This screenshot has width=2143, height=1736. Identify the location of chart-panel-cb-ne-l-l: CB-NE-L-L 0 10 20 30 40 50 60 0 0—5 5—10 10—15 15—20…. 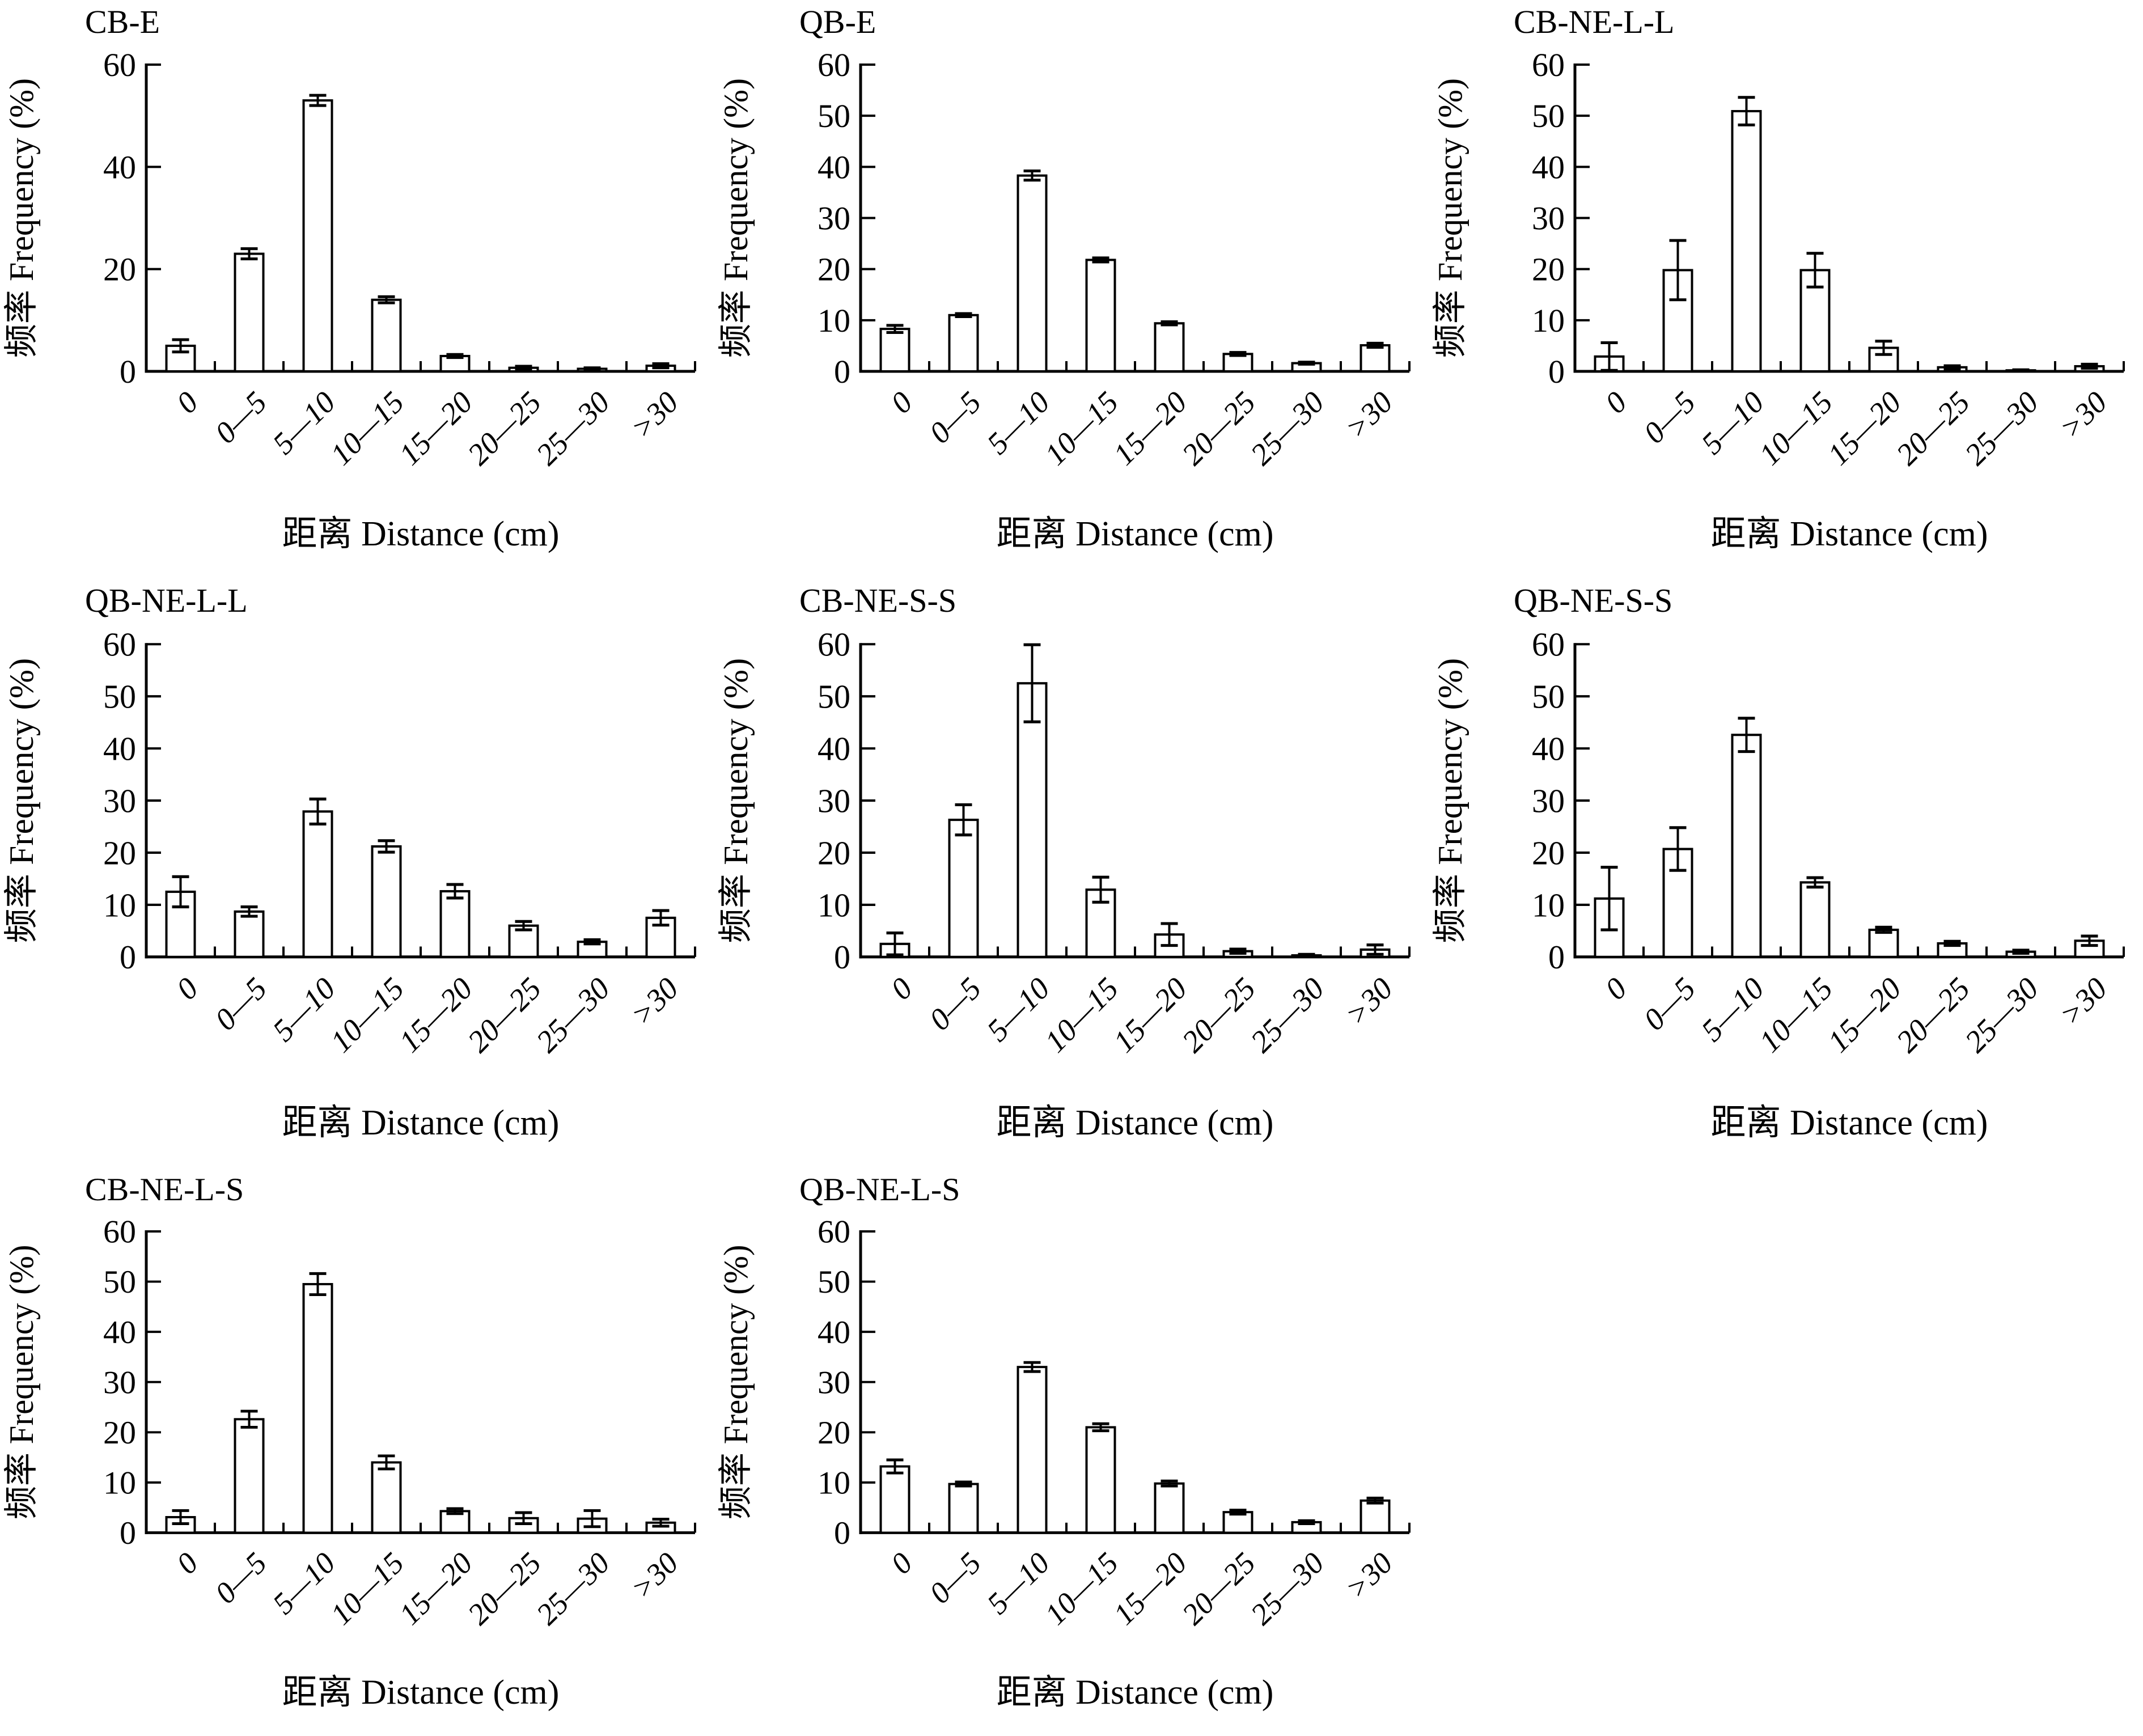
(1786, 289).